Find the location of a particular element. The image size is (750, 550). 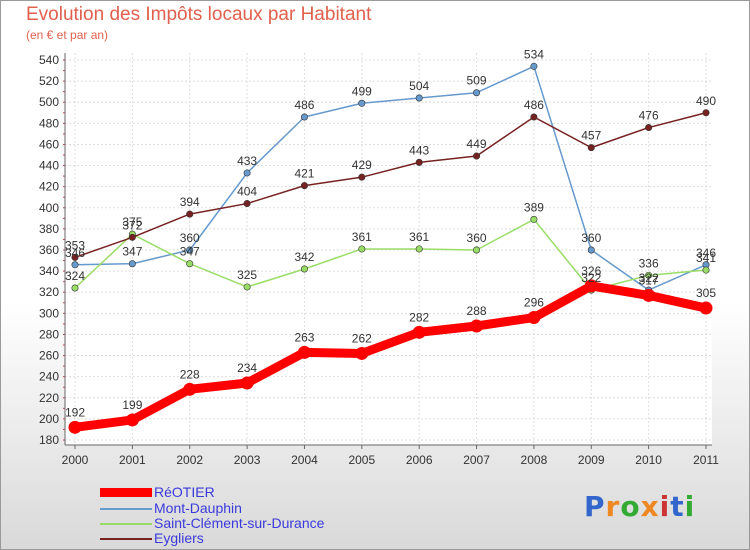

brand-letter: P is located at coordinates (595, 506).